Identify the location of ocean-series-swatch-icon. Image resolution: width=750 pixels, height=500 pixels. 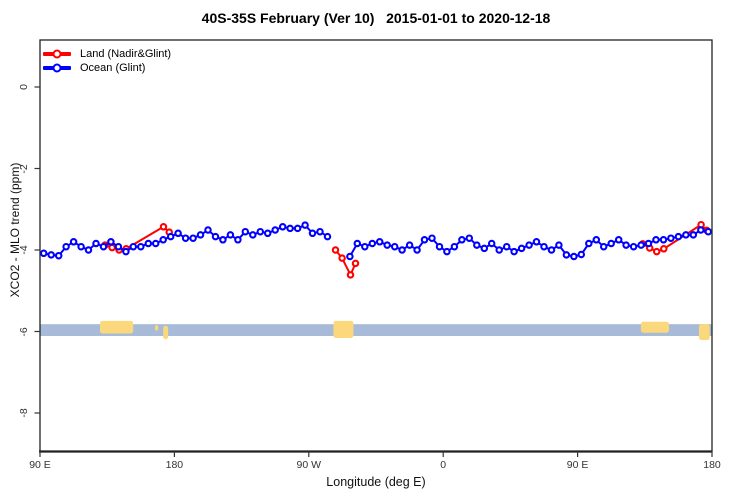
(57, 68).